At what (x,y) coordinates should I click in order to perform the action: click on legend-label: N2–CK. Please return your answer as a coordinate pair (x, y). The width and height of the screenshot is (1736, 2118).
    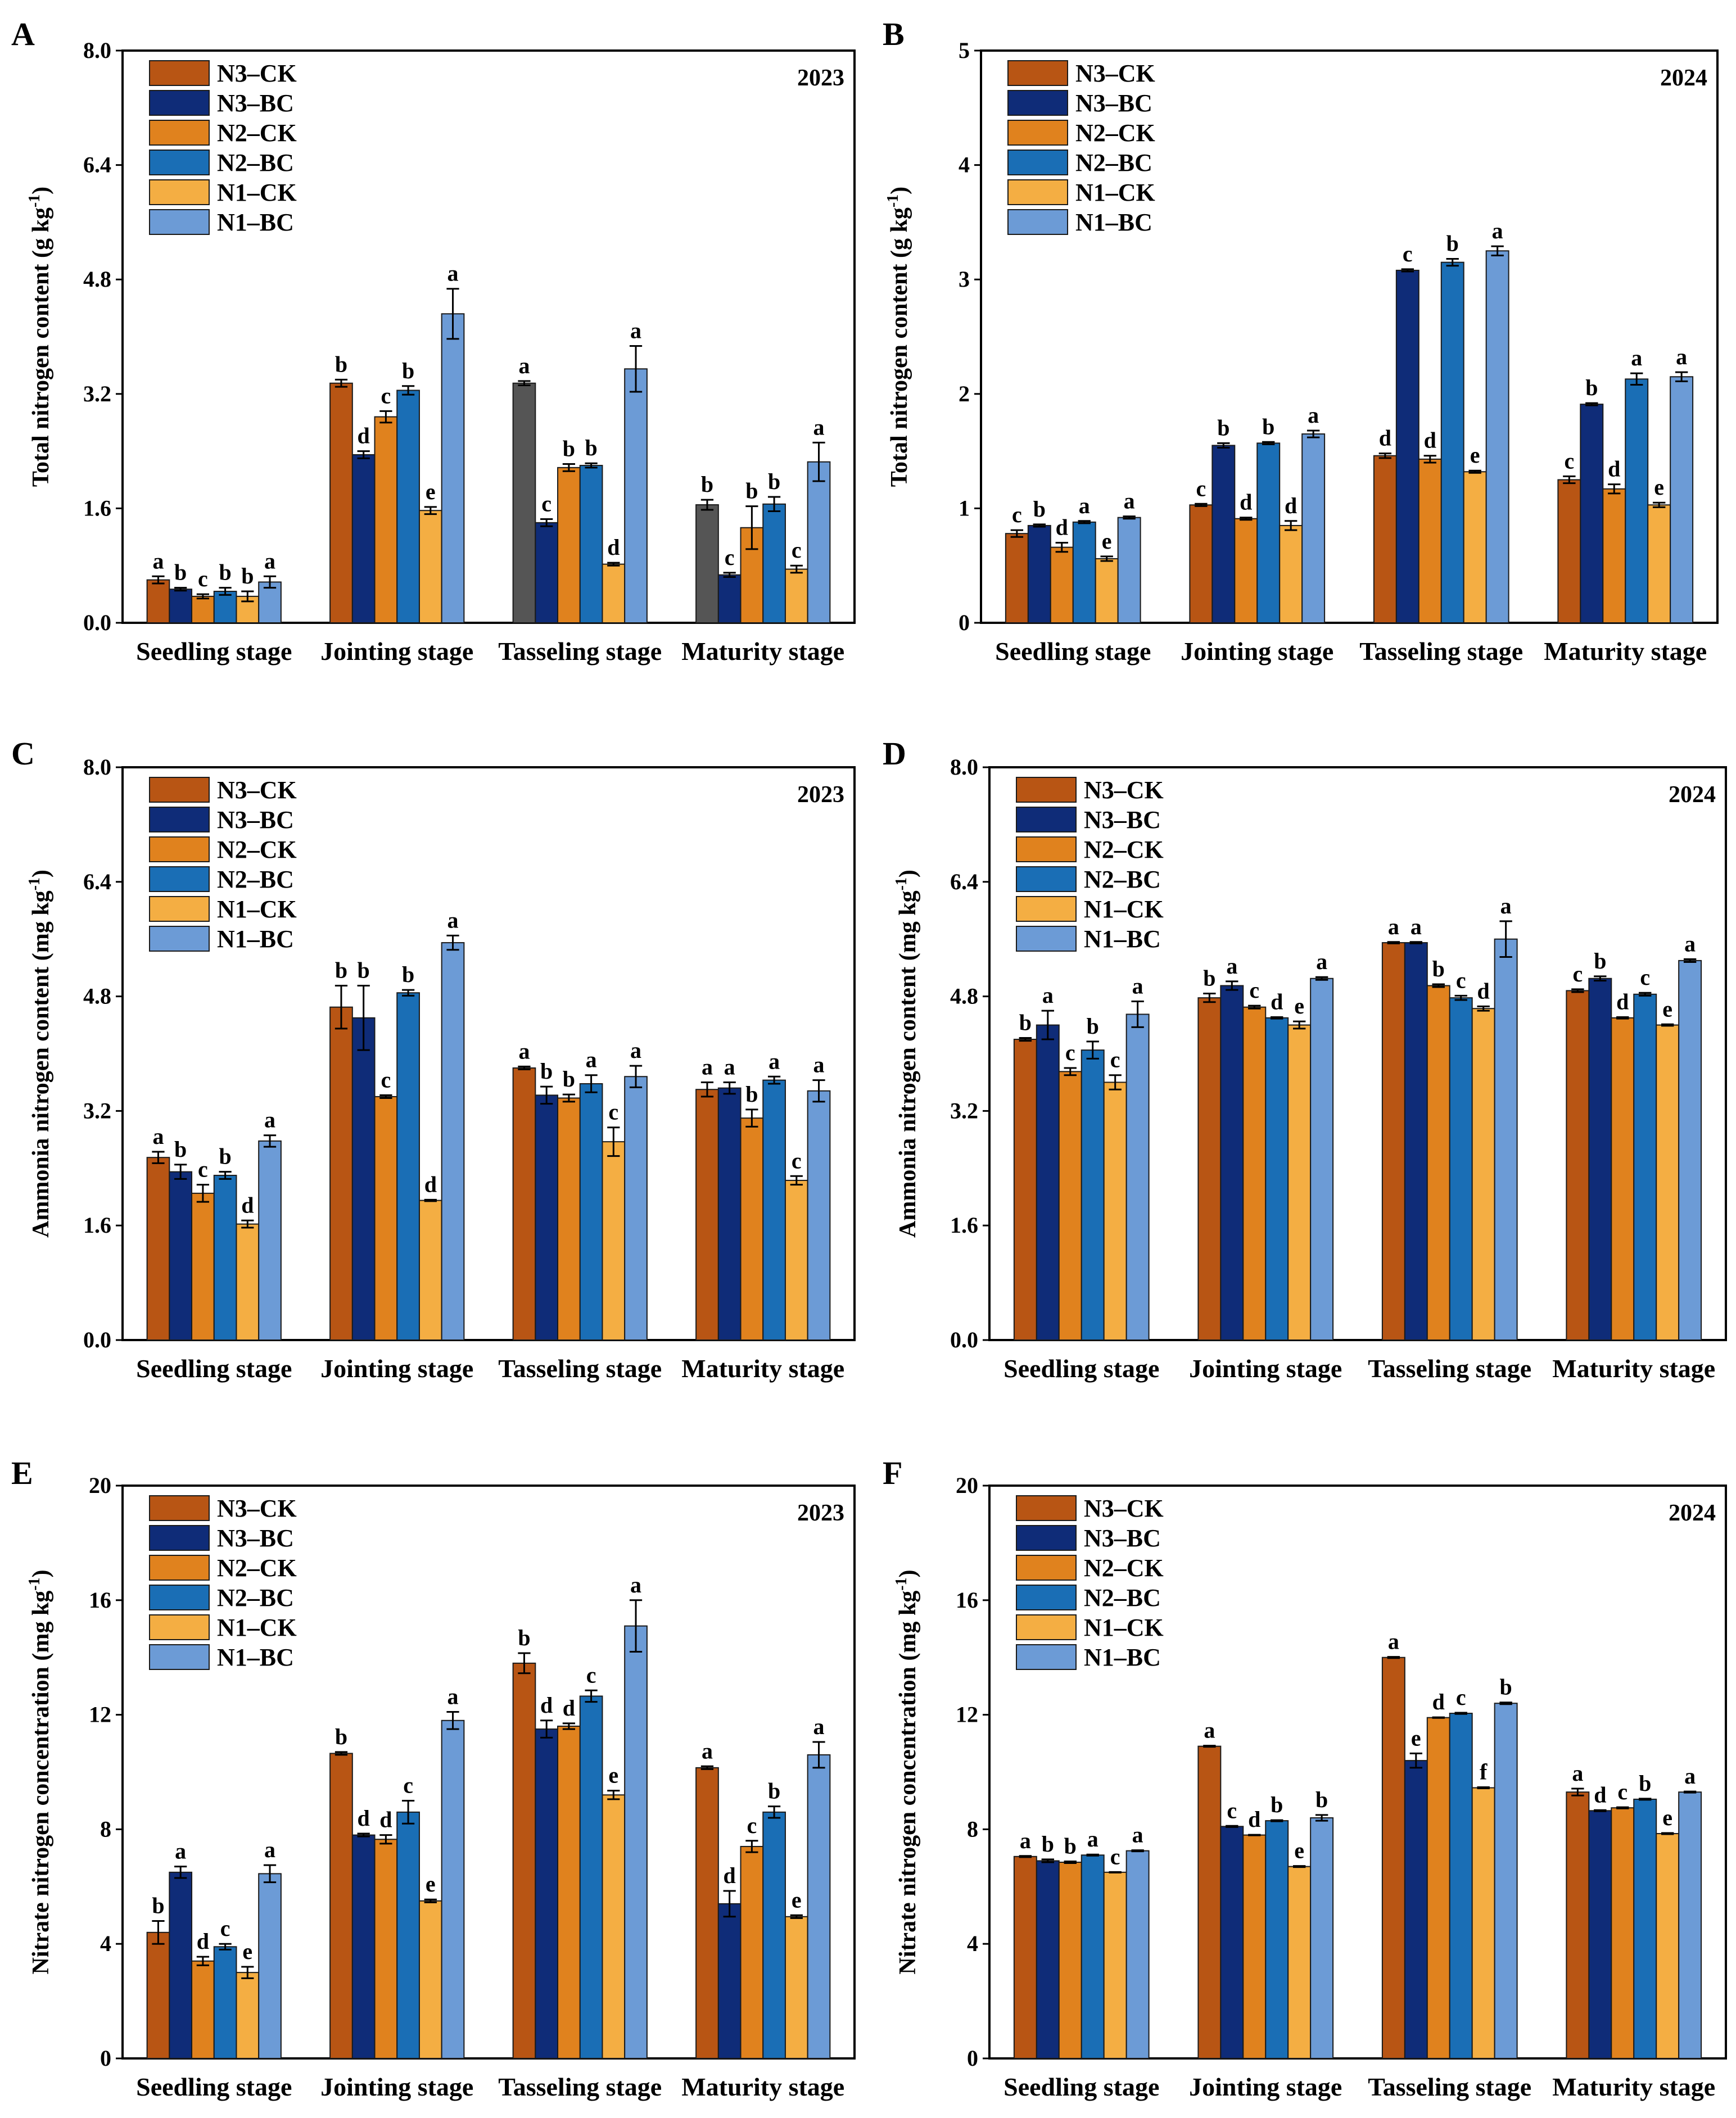
    Looking at the image, I should click on (1124, 850).